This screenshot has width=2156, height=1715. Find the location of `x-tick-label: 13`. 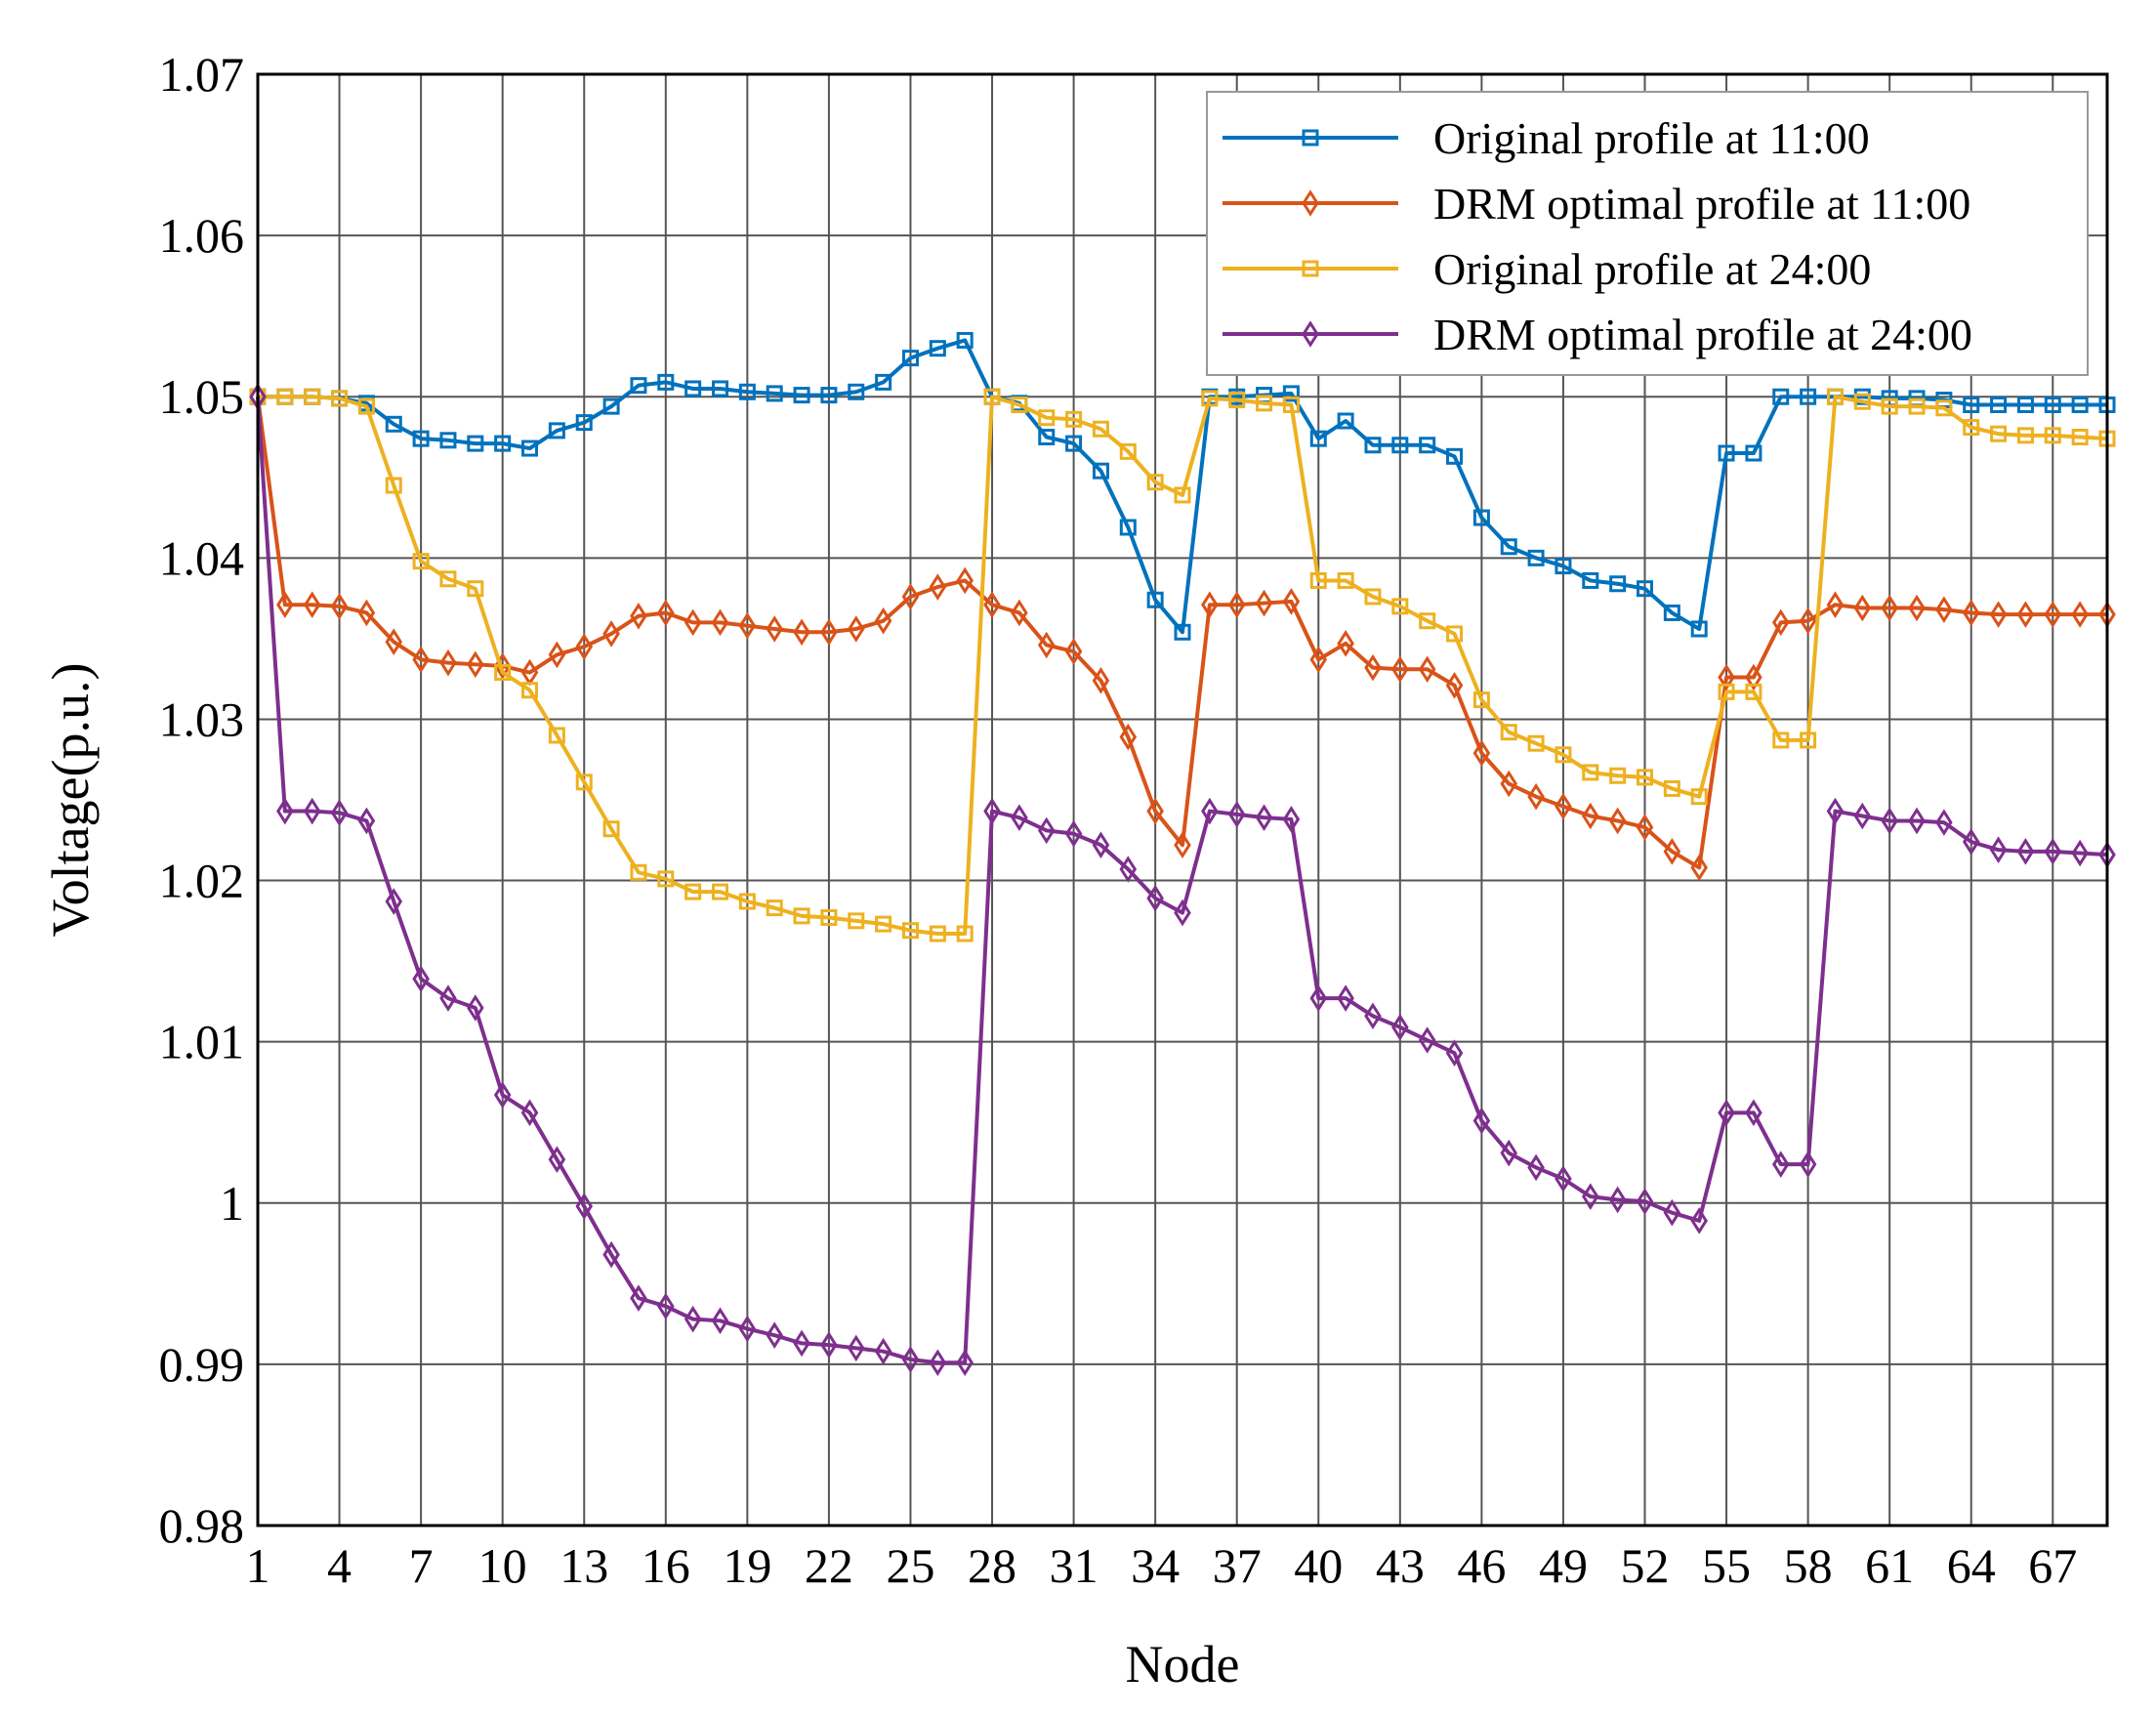

x-tick-label: 13 is located at coordinates (584, 1566).